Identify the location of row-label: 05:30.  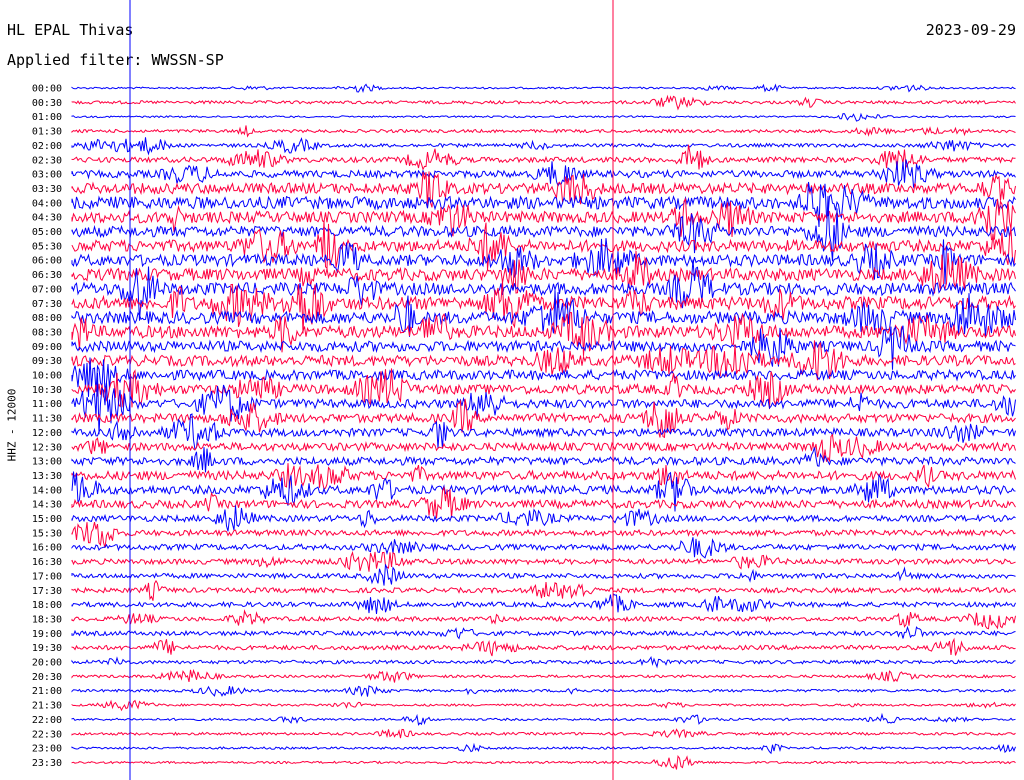
(47, 246).